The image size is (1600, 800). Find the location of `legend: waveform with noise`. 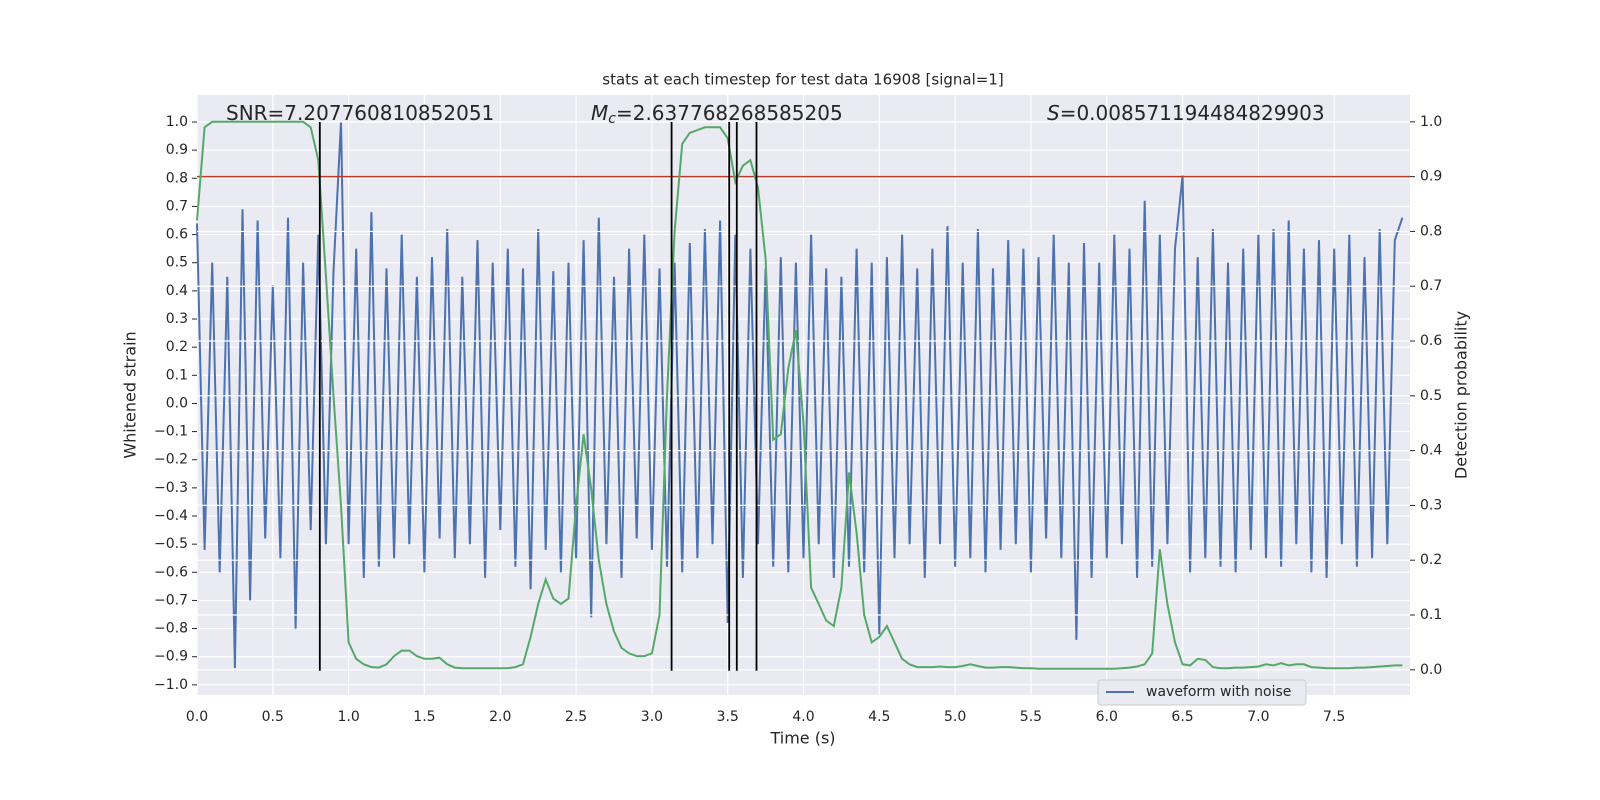

legend: waveform with noise is located at coordinates (1202, 692).